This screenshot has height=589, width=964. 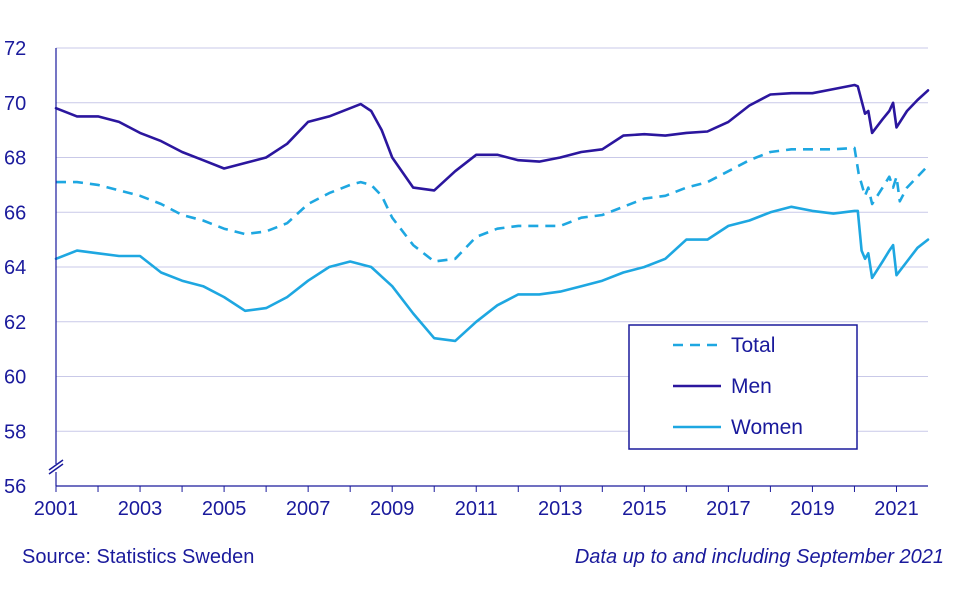 I want to click on x-tick-label: 2011, so click(x=476, y=509).